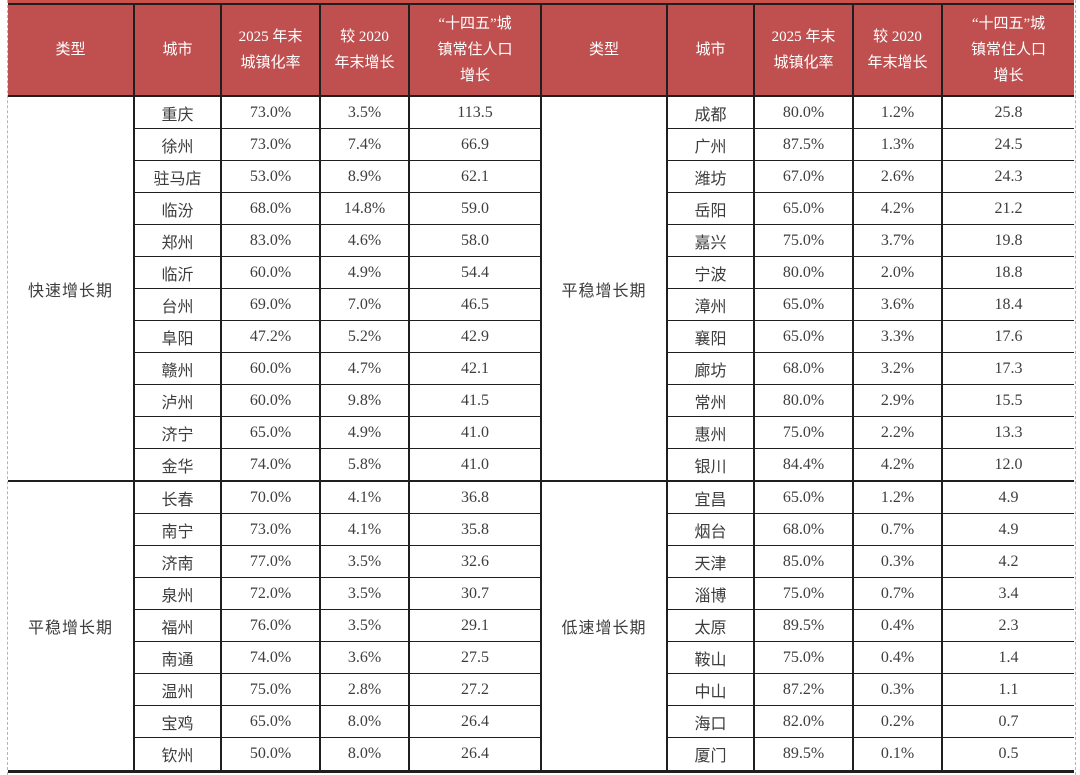 Image resolution: width=1080 pixels, height=775 pixels. What do you see at coordinates (1007, 401) in the screenshot?
I see `value-cell: 15.5` at bounding box center [1007, 401].